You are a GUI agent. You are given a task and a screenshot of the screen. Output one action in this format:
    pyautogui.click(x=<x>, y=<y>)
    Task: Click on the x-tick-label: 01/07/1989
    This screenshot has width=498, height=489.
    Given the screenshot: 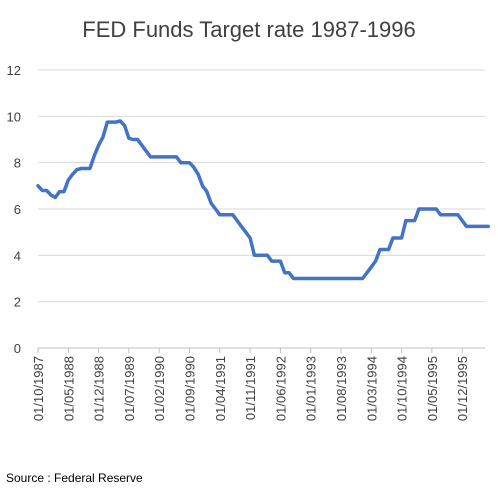 What is the action you would take?
    pyautogui.click(x=129, y=388)
    